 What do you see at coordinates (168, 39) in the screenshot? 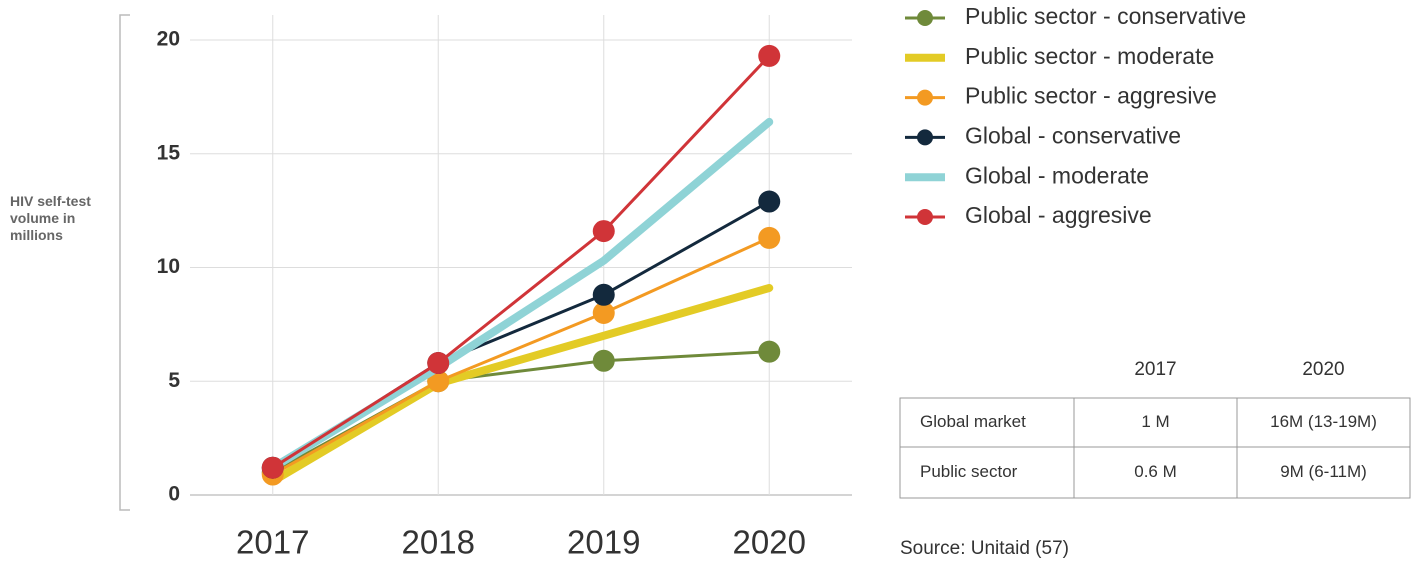
I see `y-tick-label: 20` at bounding box center [168, 39].